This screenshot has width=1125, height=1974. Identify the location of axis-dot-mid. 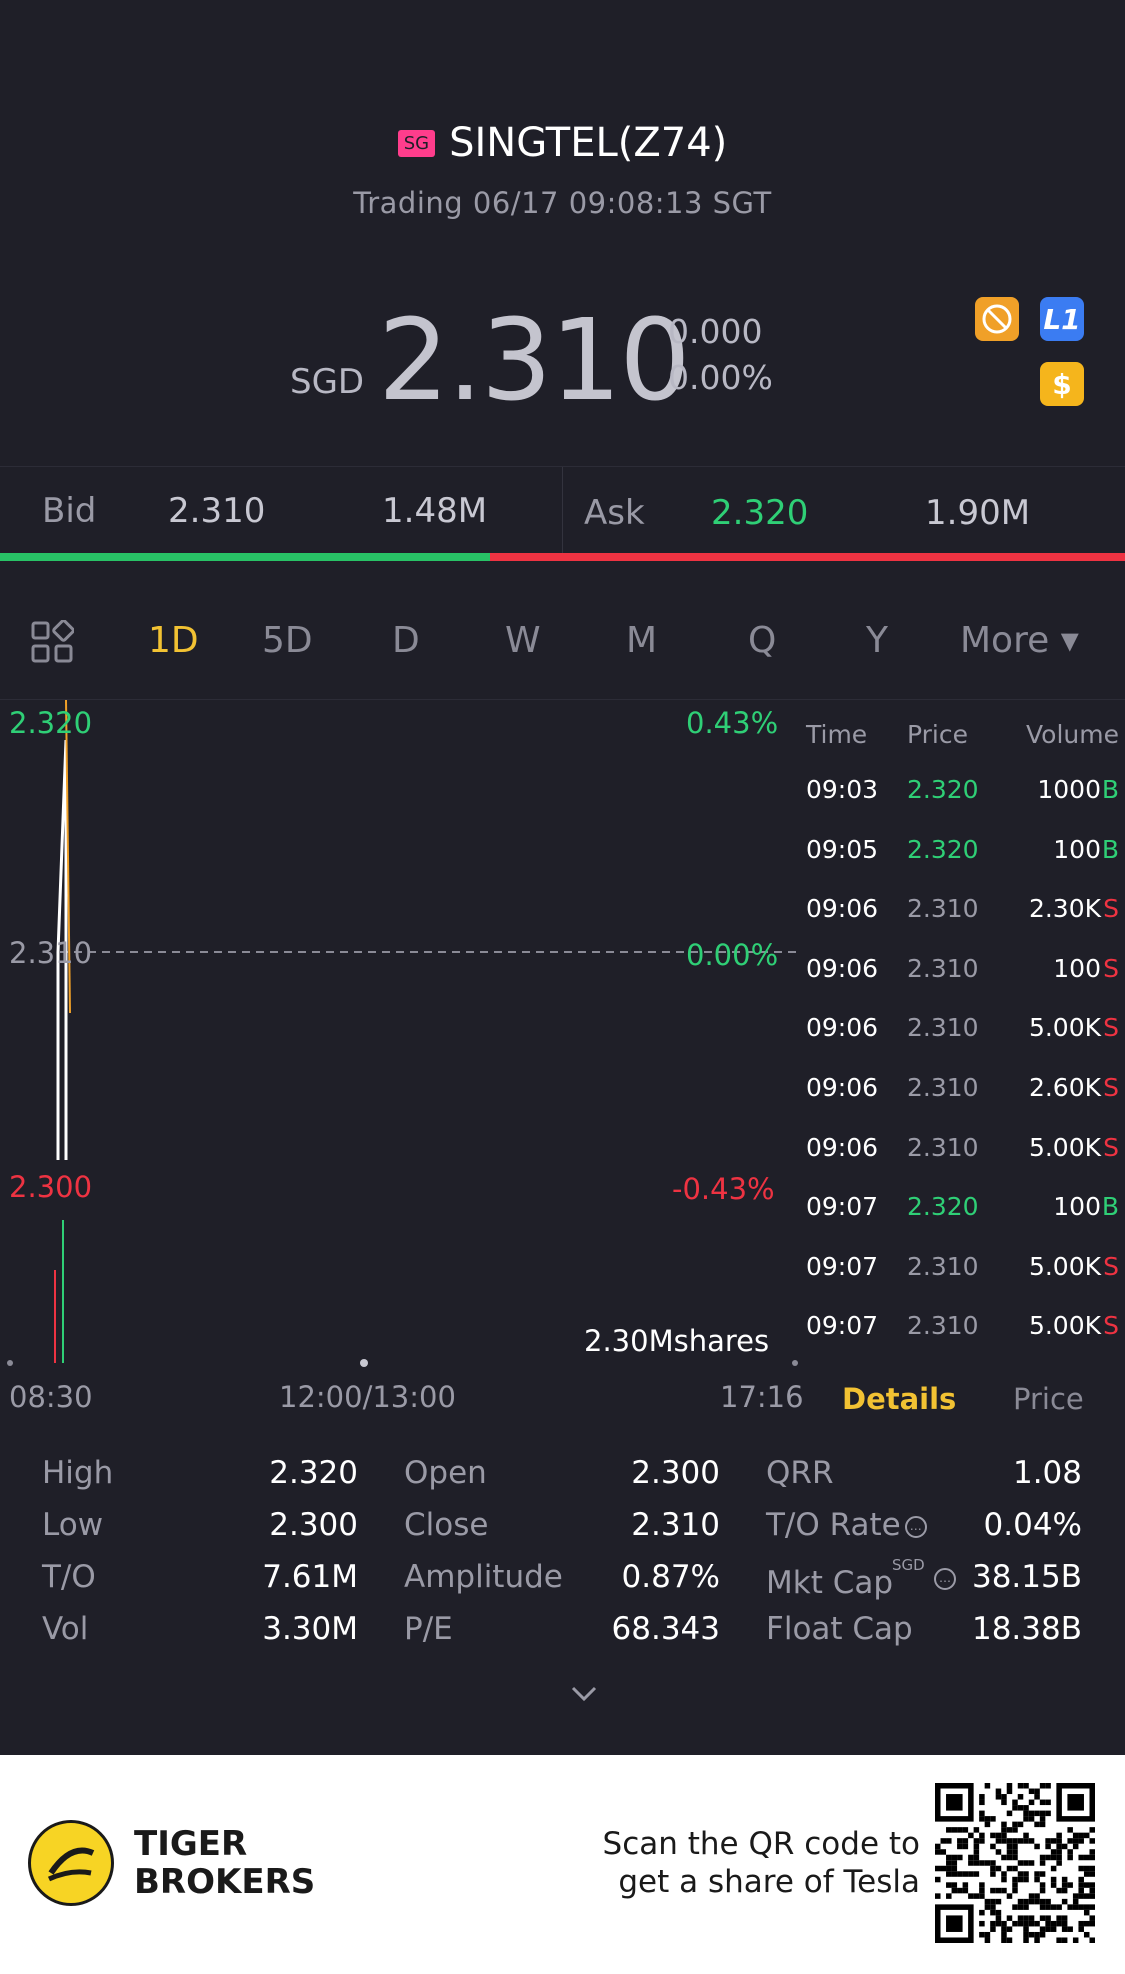
(364, 1363).